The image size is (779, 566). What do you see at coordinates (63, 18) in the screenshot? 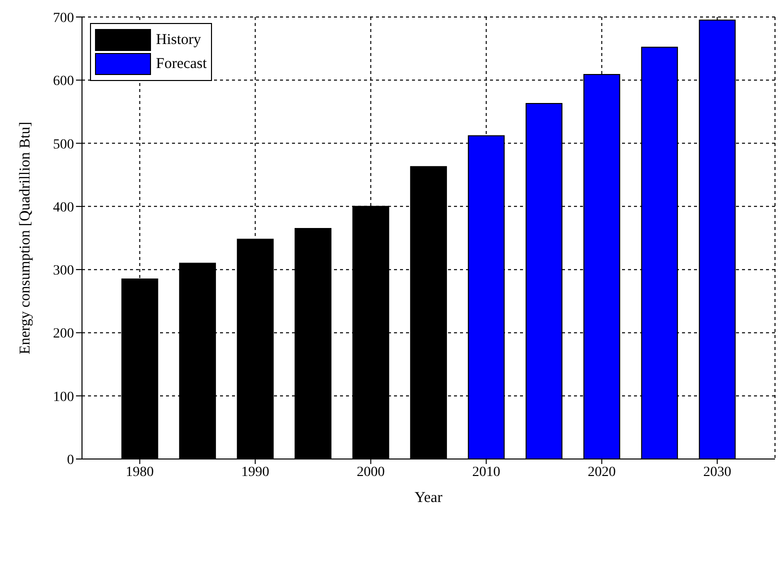
I see `y-tick-label: 700` at bounding box center [63, 18].